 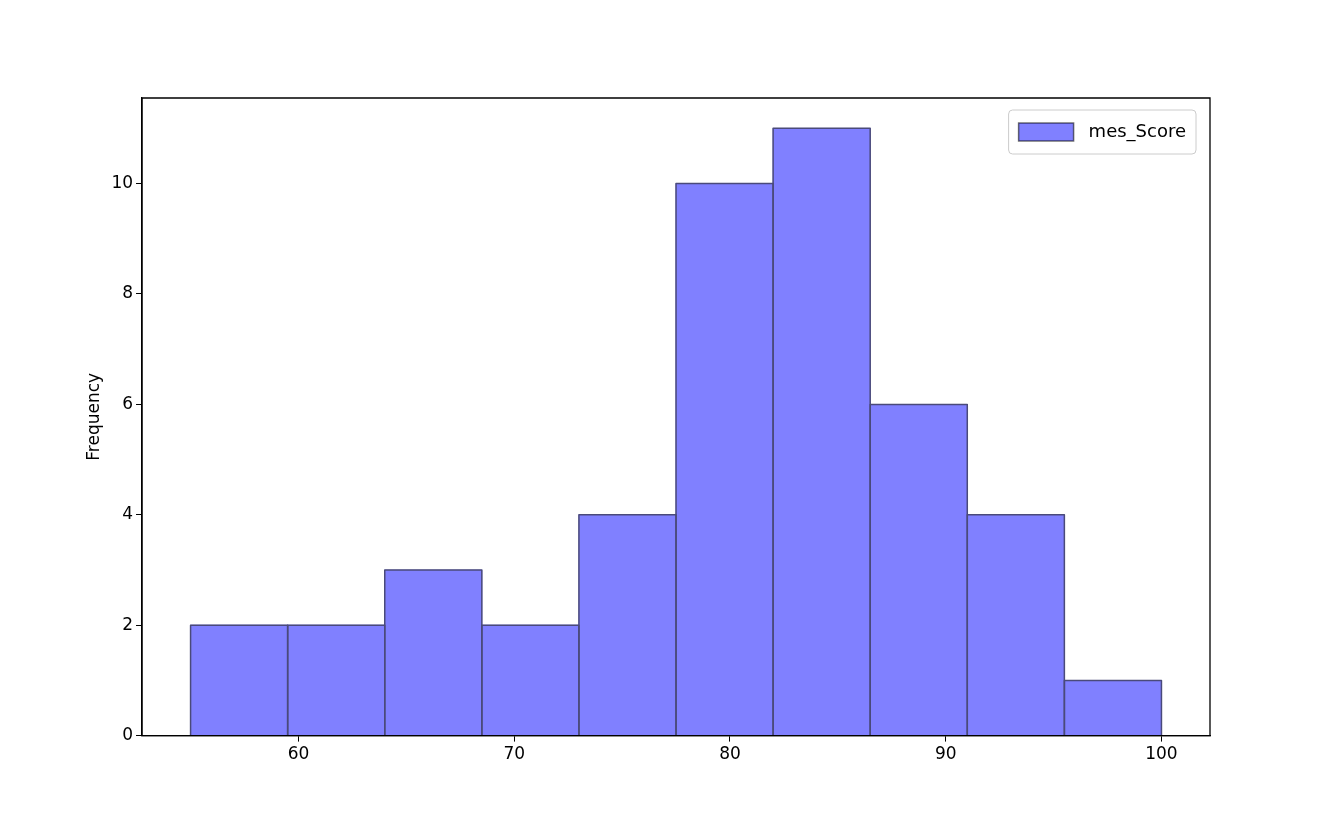 What do you see at coordinates (298, 753) in the screenshot?
I see `x-tick-label: 60` at bounding box center [298, 753].